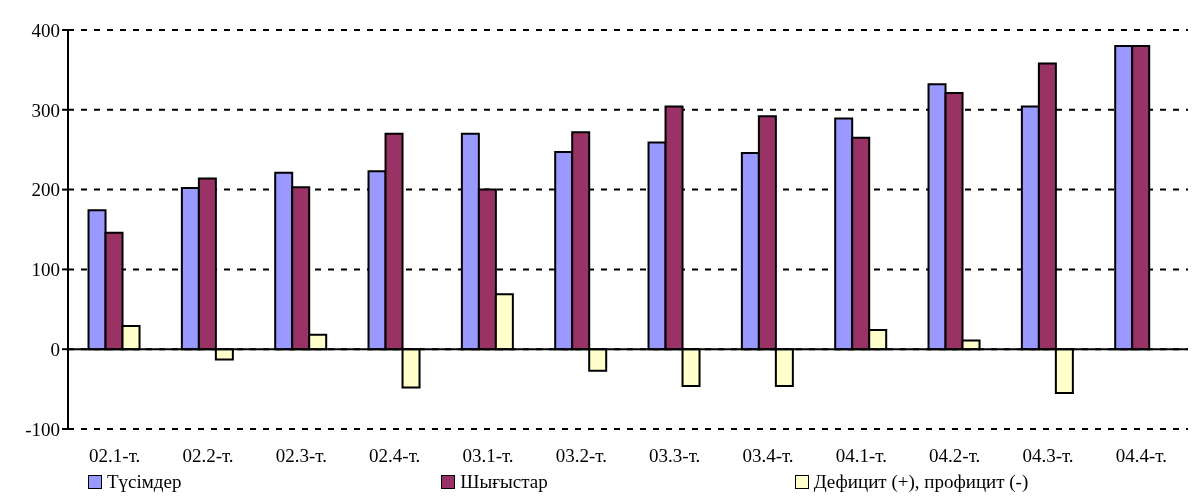  What do you see at coordinates (208, 456) in the screenshot?
I see `x-tick-label: 02.2-т.` at bounding box center [208, 456].